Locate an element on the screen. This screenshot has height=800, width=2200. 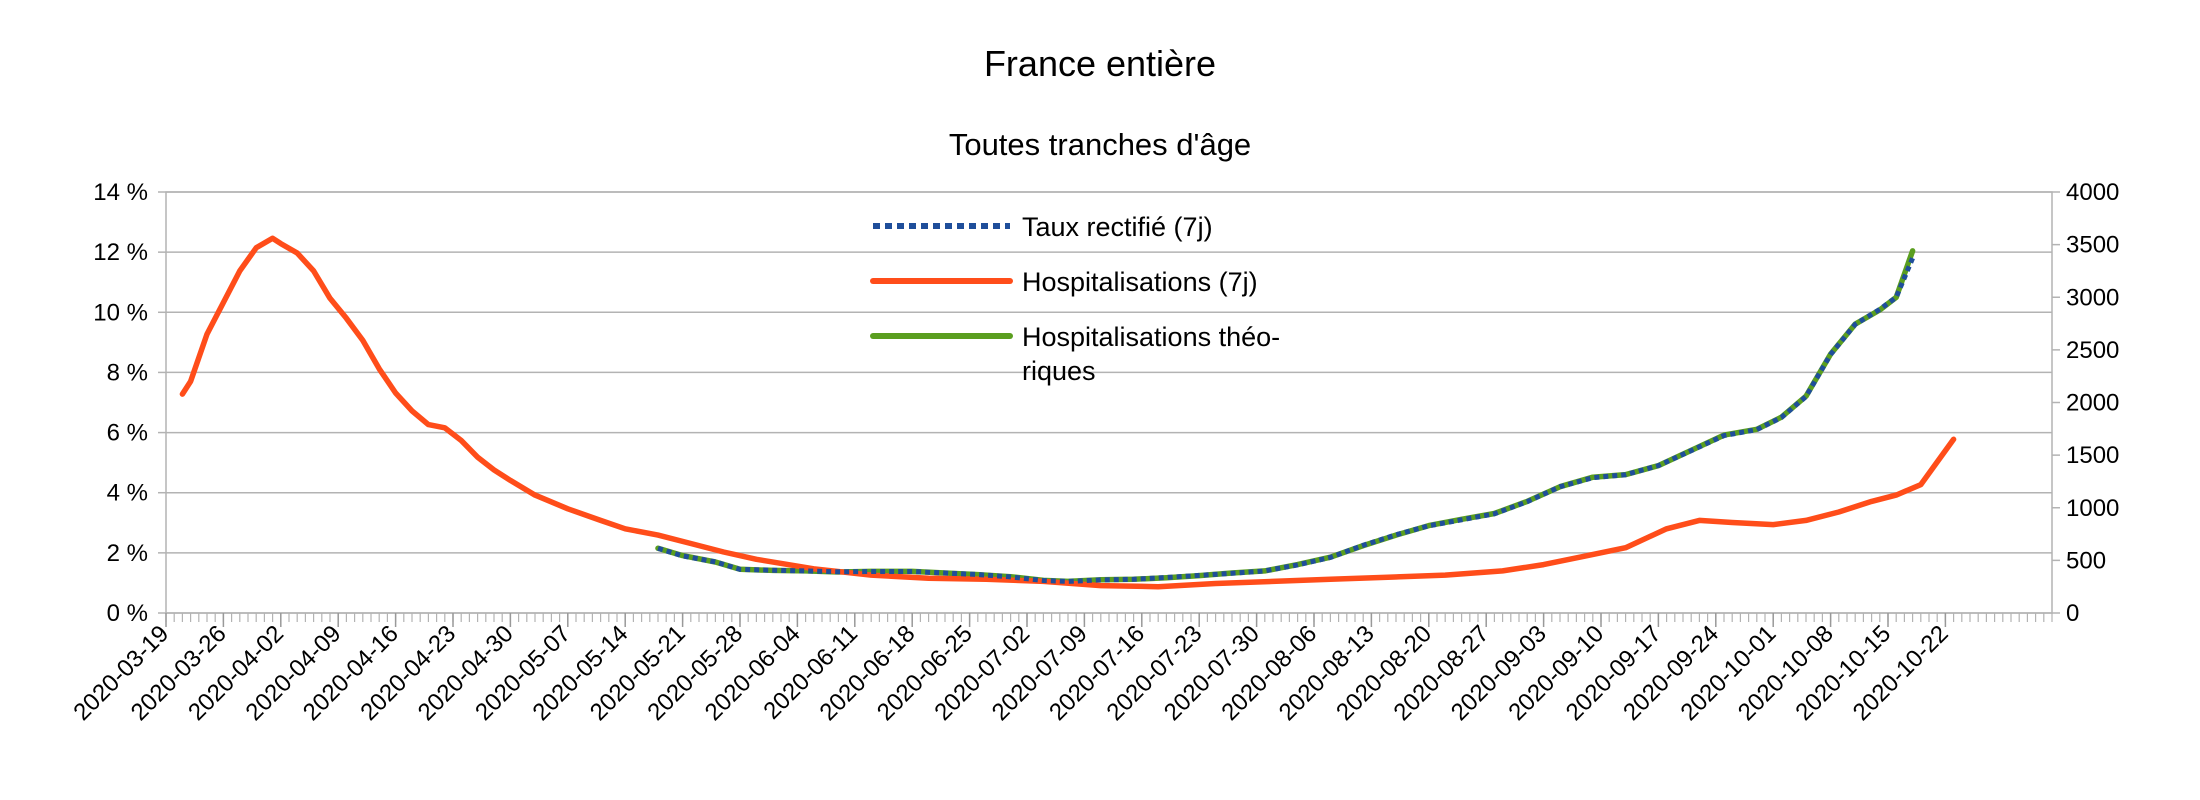
y-axis-right: 0 500 1000 1500 2000 2500 3000 3500 4000 is located at coordinates (2085, 403).